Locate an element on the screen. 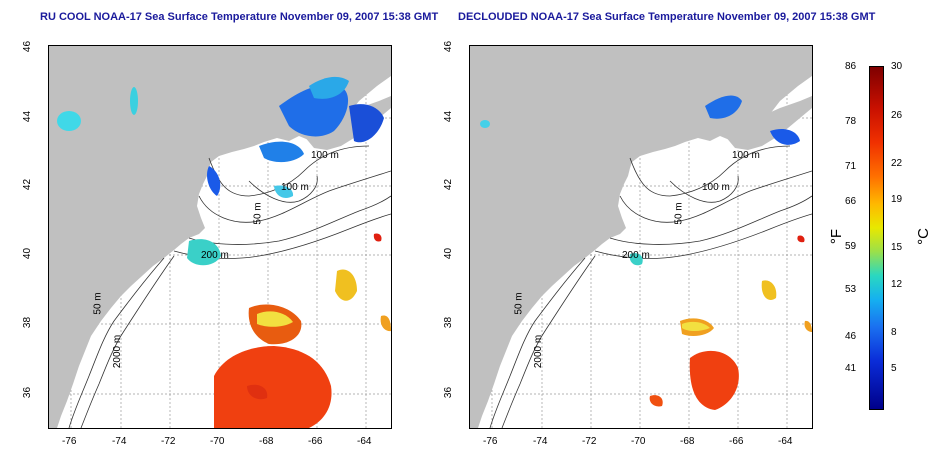 Image resolution: width=950 pixels, height=475 pixels. fahrenheit-label: 53 is located at coordinates (851, 289).